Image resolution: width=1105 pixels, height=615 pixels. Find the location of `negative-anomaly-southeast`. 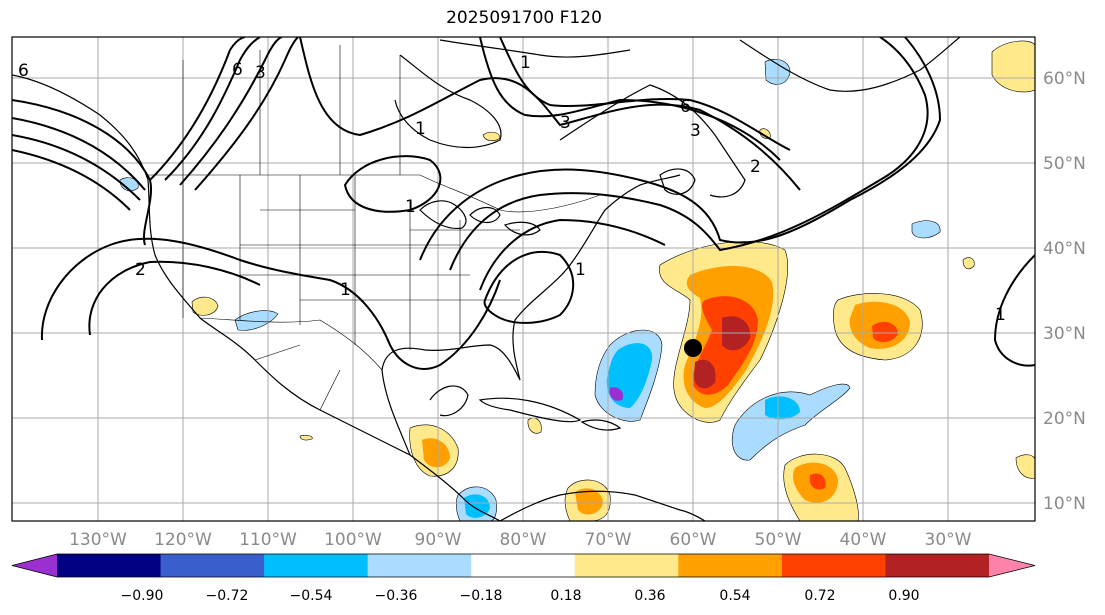

negative-anomaly-southeast is located at coordinates (791, 422).